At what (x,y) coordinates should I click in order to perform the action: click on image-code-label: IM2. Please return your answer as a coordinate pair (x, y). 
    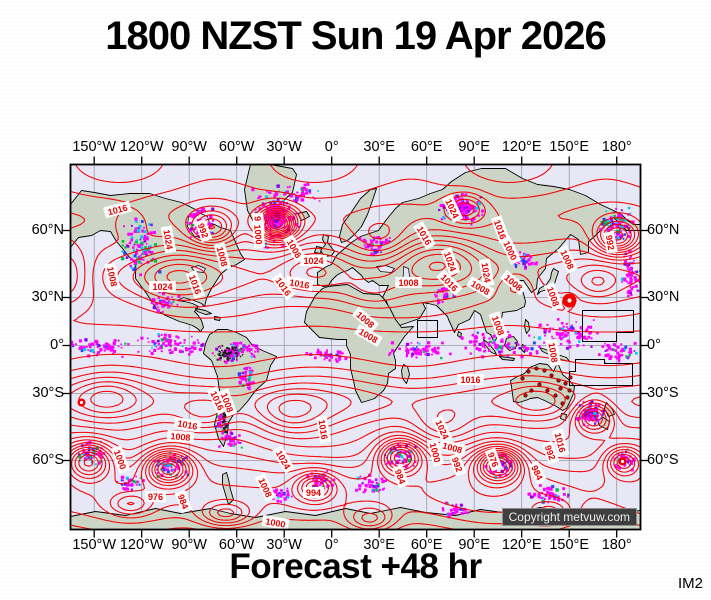
    Looking at the image, I should click on (690, 583).